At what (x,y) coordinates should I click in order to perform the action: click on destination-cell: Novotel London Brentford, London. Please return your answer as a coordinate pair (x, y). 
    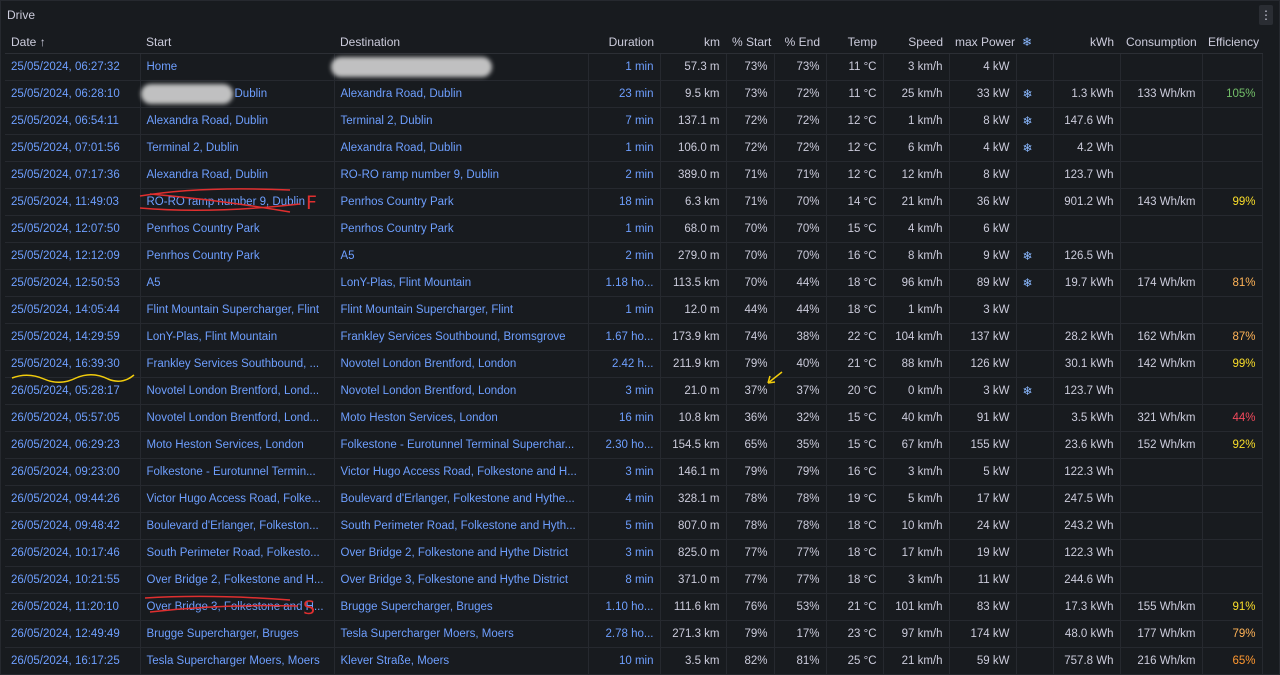
    Looking at the image, I should click on (461, 391).